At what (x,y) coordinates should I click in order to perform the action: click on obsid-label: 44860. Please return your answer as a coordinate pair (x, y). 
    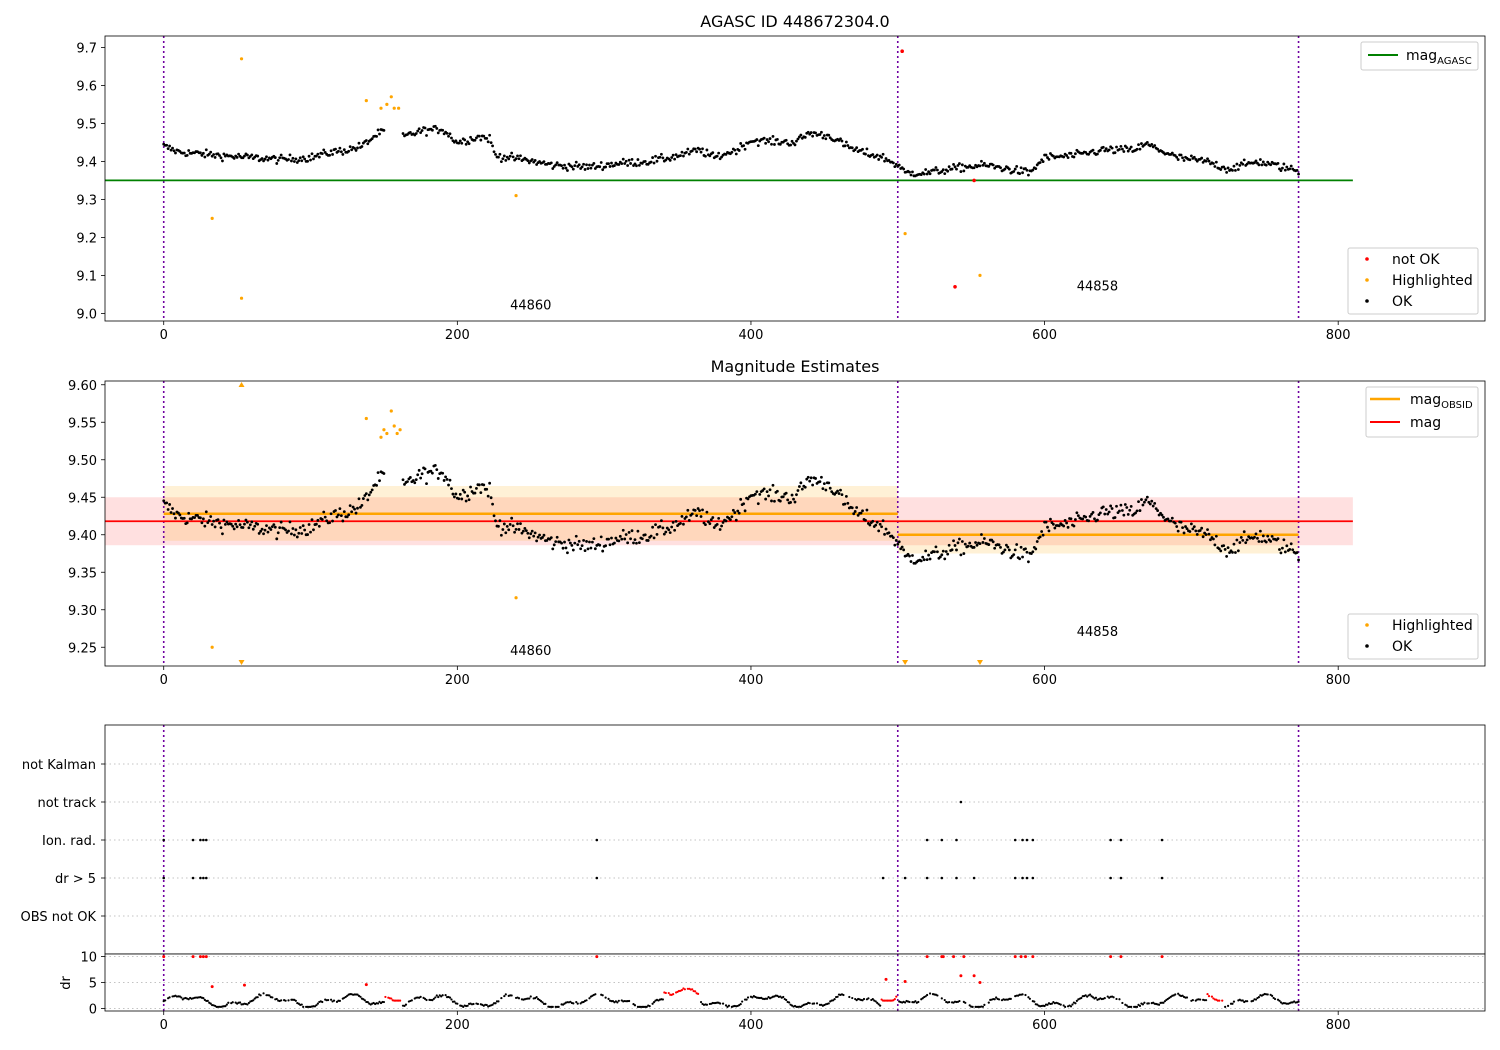
    Looking at the image, I should click on (530, 306).